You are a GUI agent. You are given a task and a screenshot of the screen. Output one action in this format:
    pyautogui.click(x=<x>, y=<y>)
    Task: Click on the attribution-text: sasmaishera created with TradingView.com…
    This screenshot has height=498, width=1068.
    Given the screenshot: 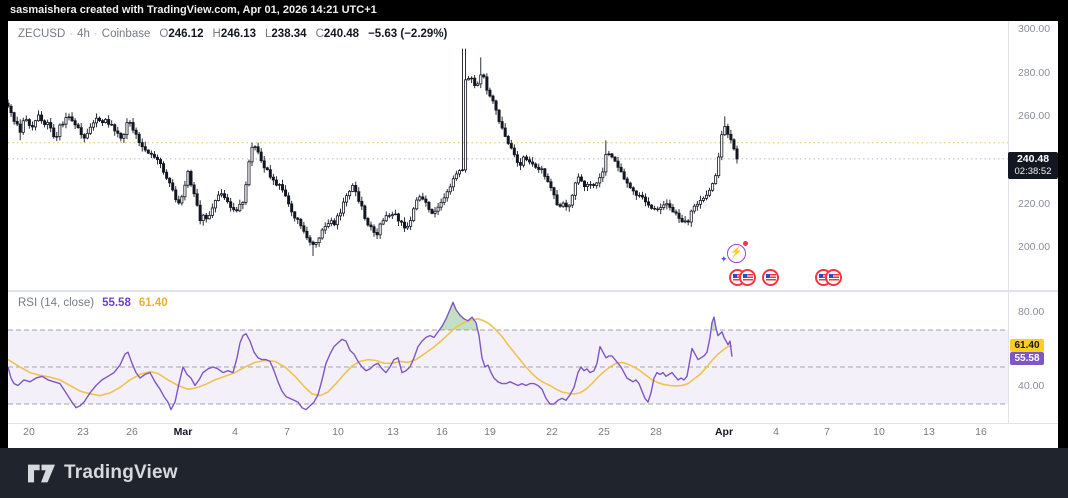 What is the action you would take?
    pyautogui.click(x=193, y=10)
    